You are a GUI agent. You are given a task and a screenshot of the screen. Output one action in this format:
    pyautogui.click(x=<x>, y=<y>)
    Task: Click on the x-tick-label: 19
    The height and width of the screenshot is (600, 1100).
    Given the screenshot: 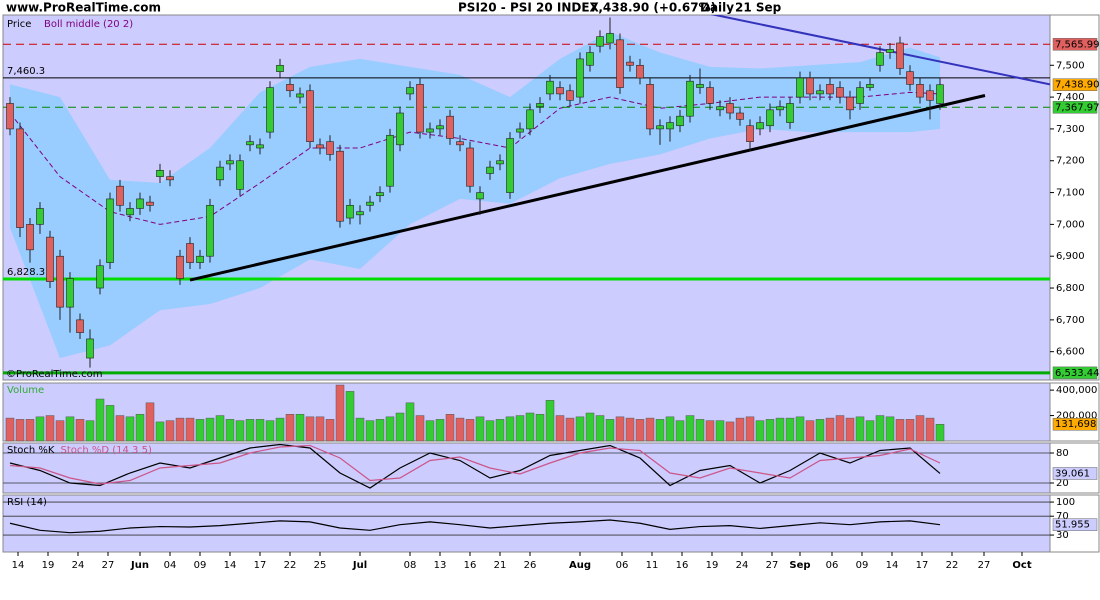 What is the action you would take?
    pyautogui.click(x=712, y=565)
    